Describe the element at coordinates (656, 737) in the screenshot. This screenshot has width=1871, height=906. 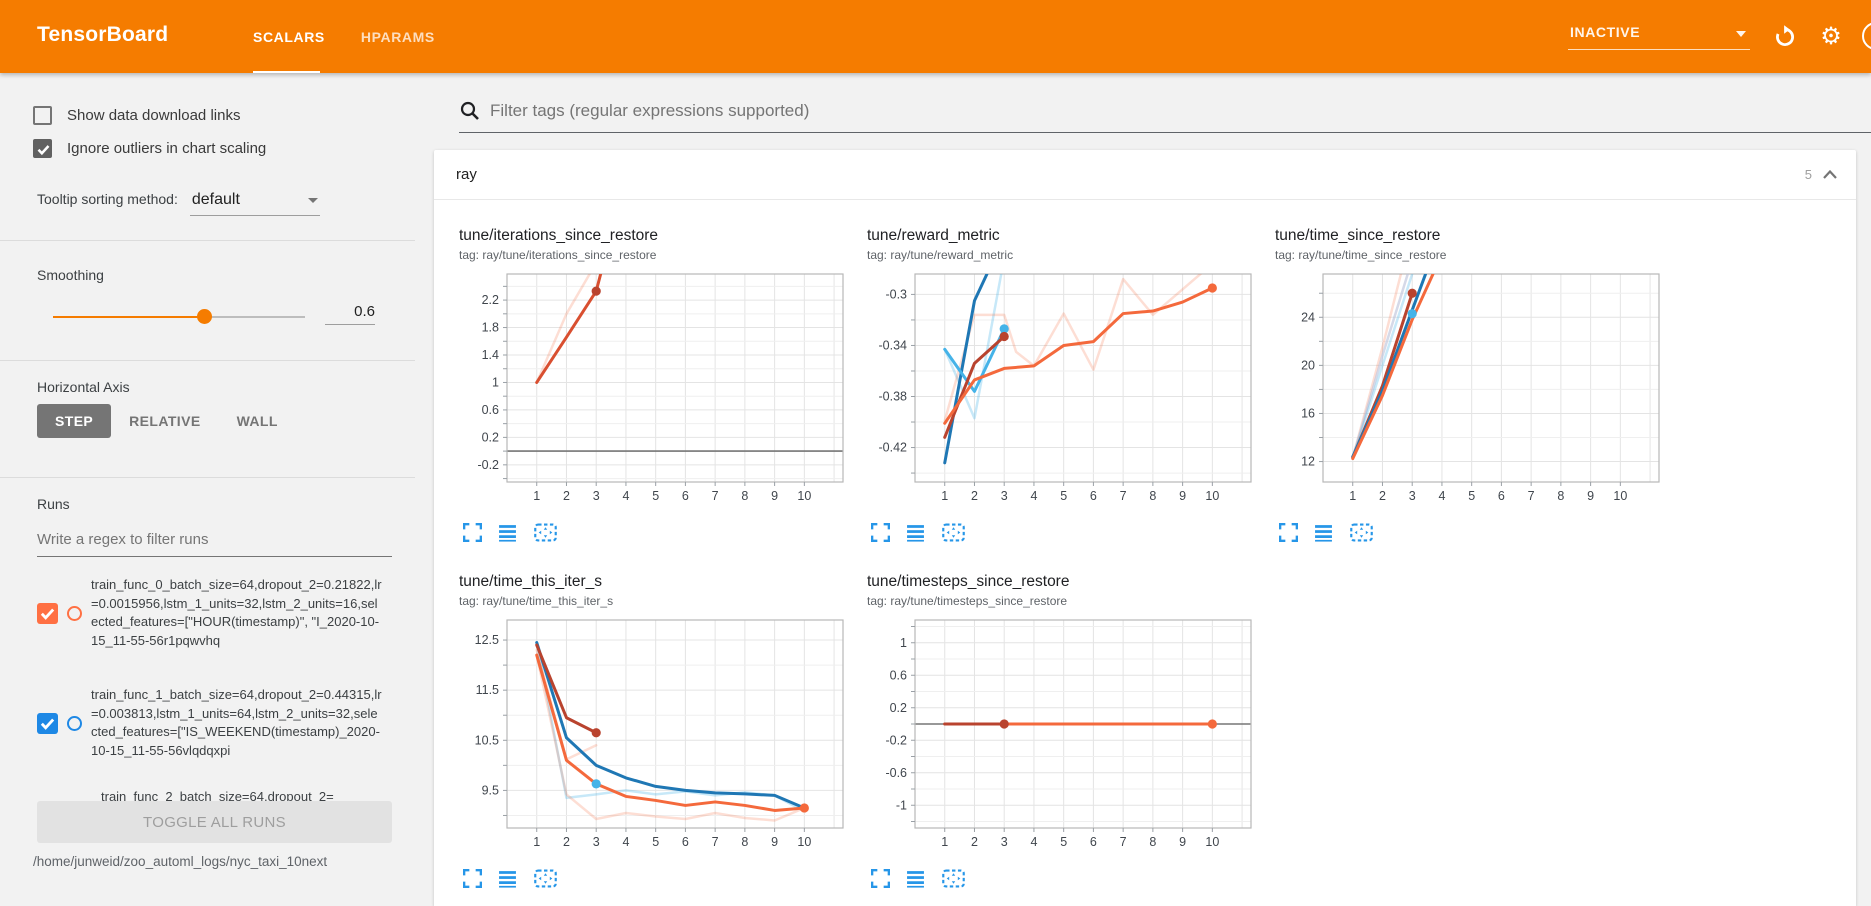
I see `chart-plot: 12.5 11.5 10.5 9.5 1 2 3 4 5 6 7 8 9 10` at that location.